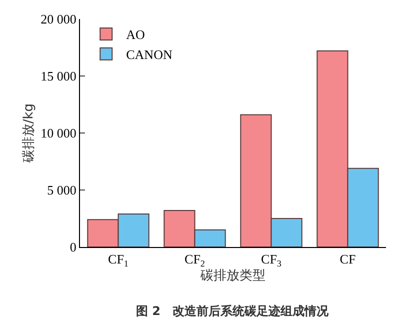 This screenshot has width=411, height=327. Describe the element at coordinates (149, 54) in the screenshot. I see `legend-label: CANON` at that location.